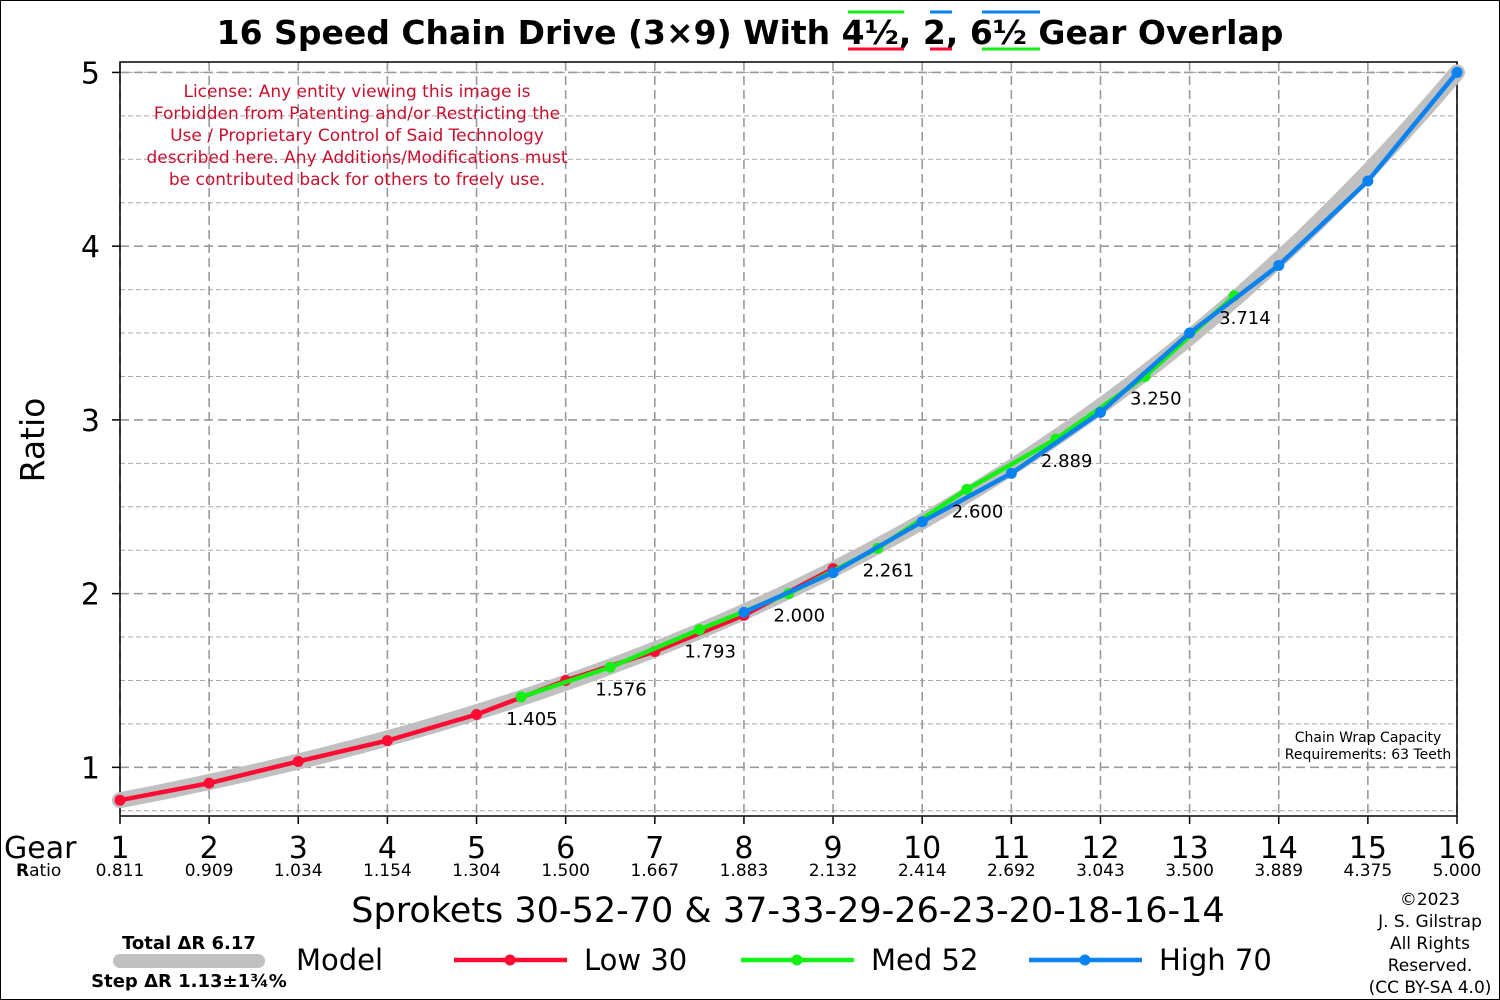 The width and height of the screenshot is (1500, 1000). What do you see at coordinates (1190, 848) in the screenshot?
I see `x-tick-label: 13` at bounding box center [1190, 848].